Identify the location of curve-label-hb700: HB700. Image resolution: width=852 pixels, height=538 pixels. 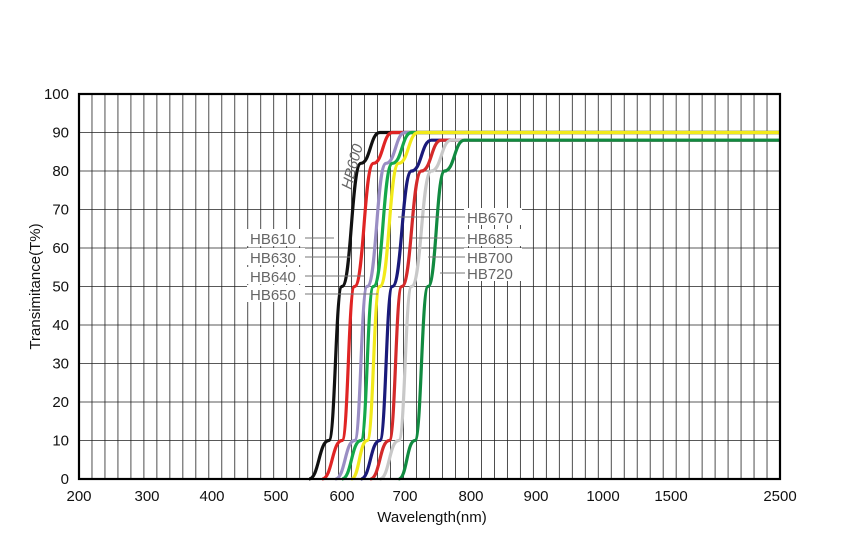
(490, 258).